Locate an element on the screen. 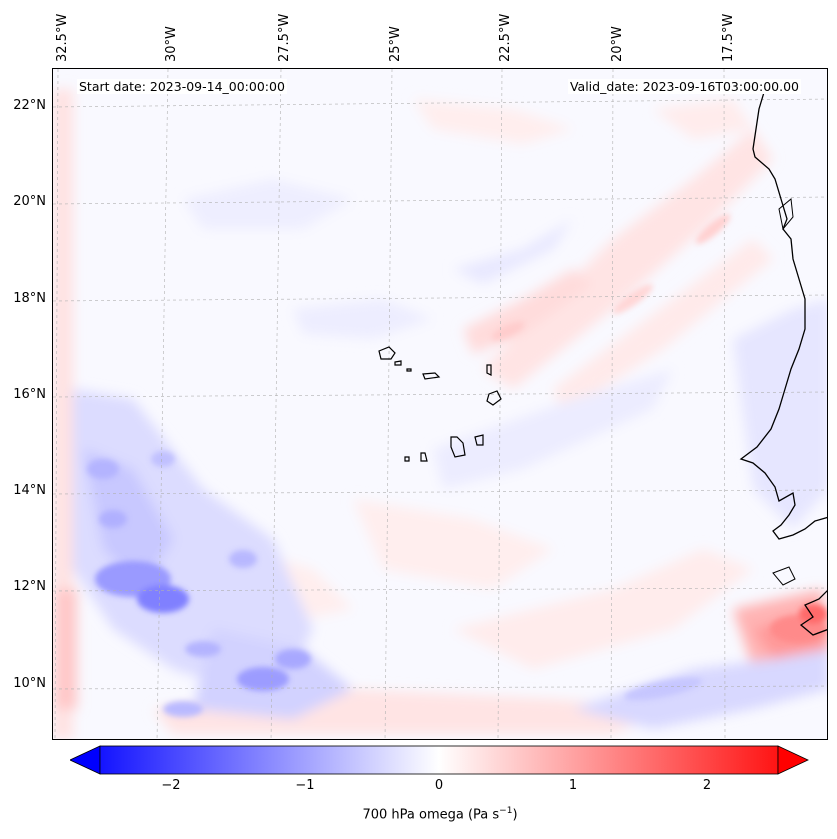  island-santiago is located at coordinates (458, 447).